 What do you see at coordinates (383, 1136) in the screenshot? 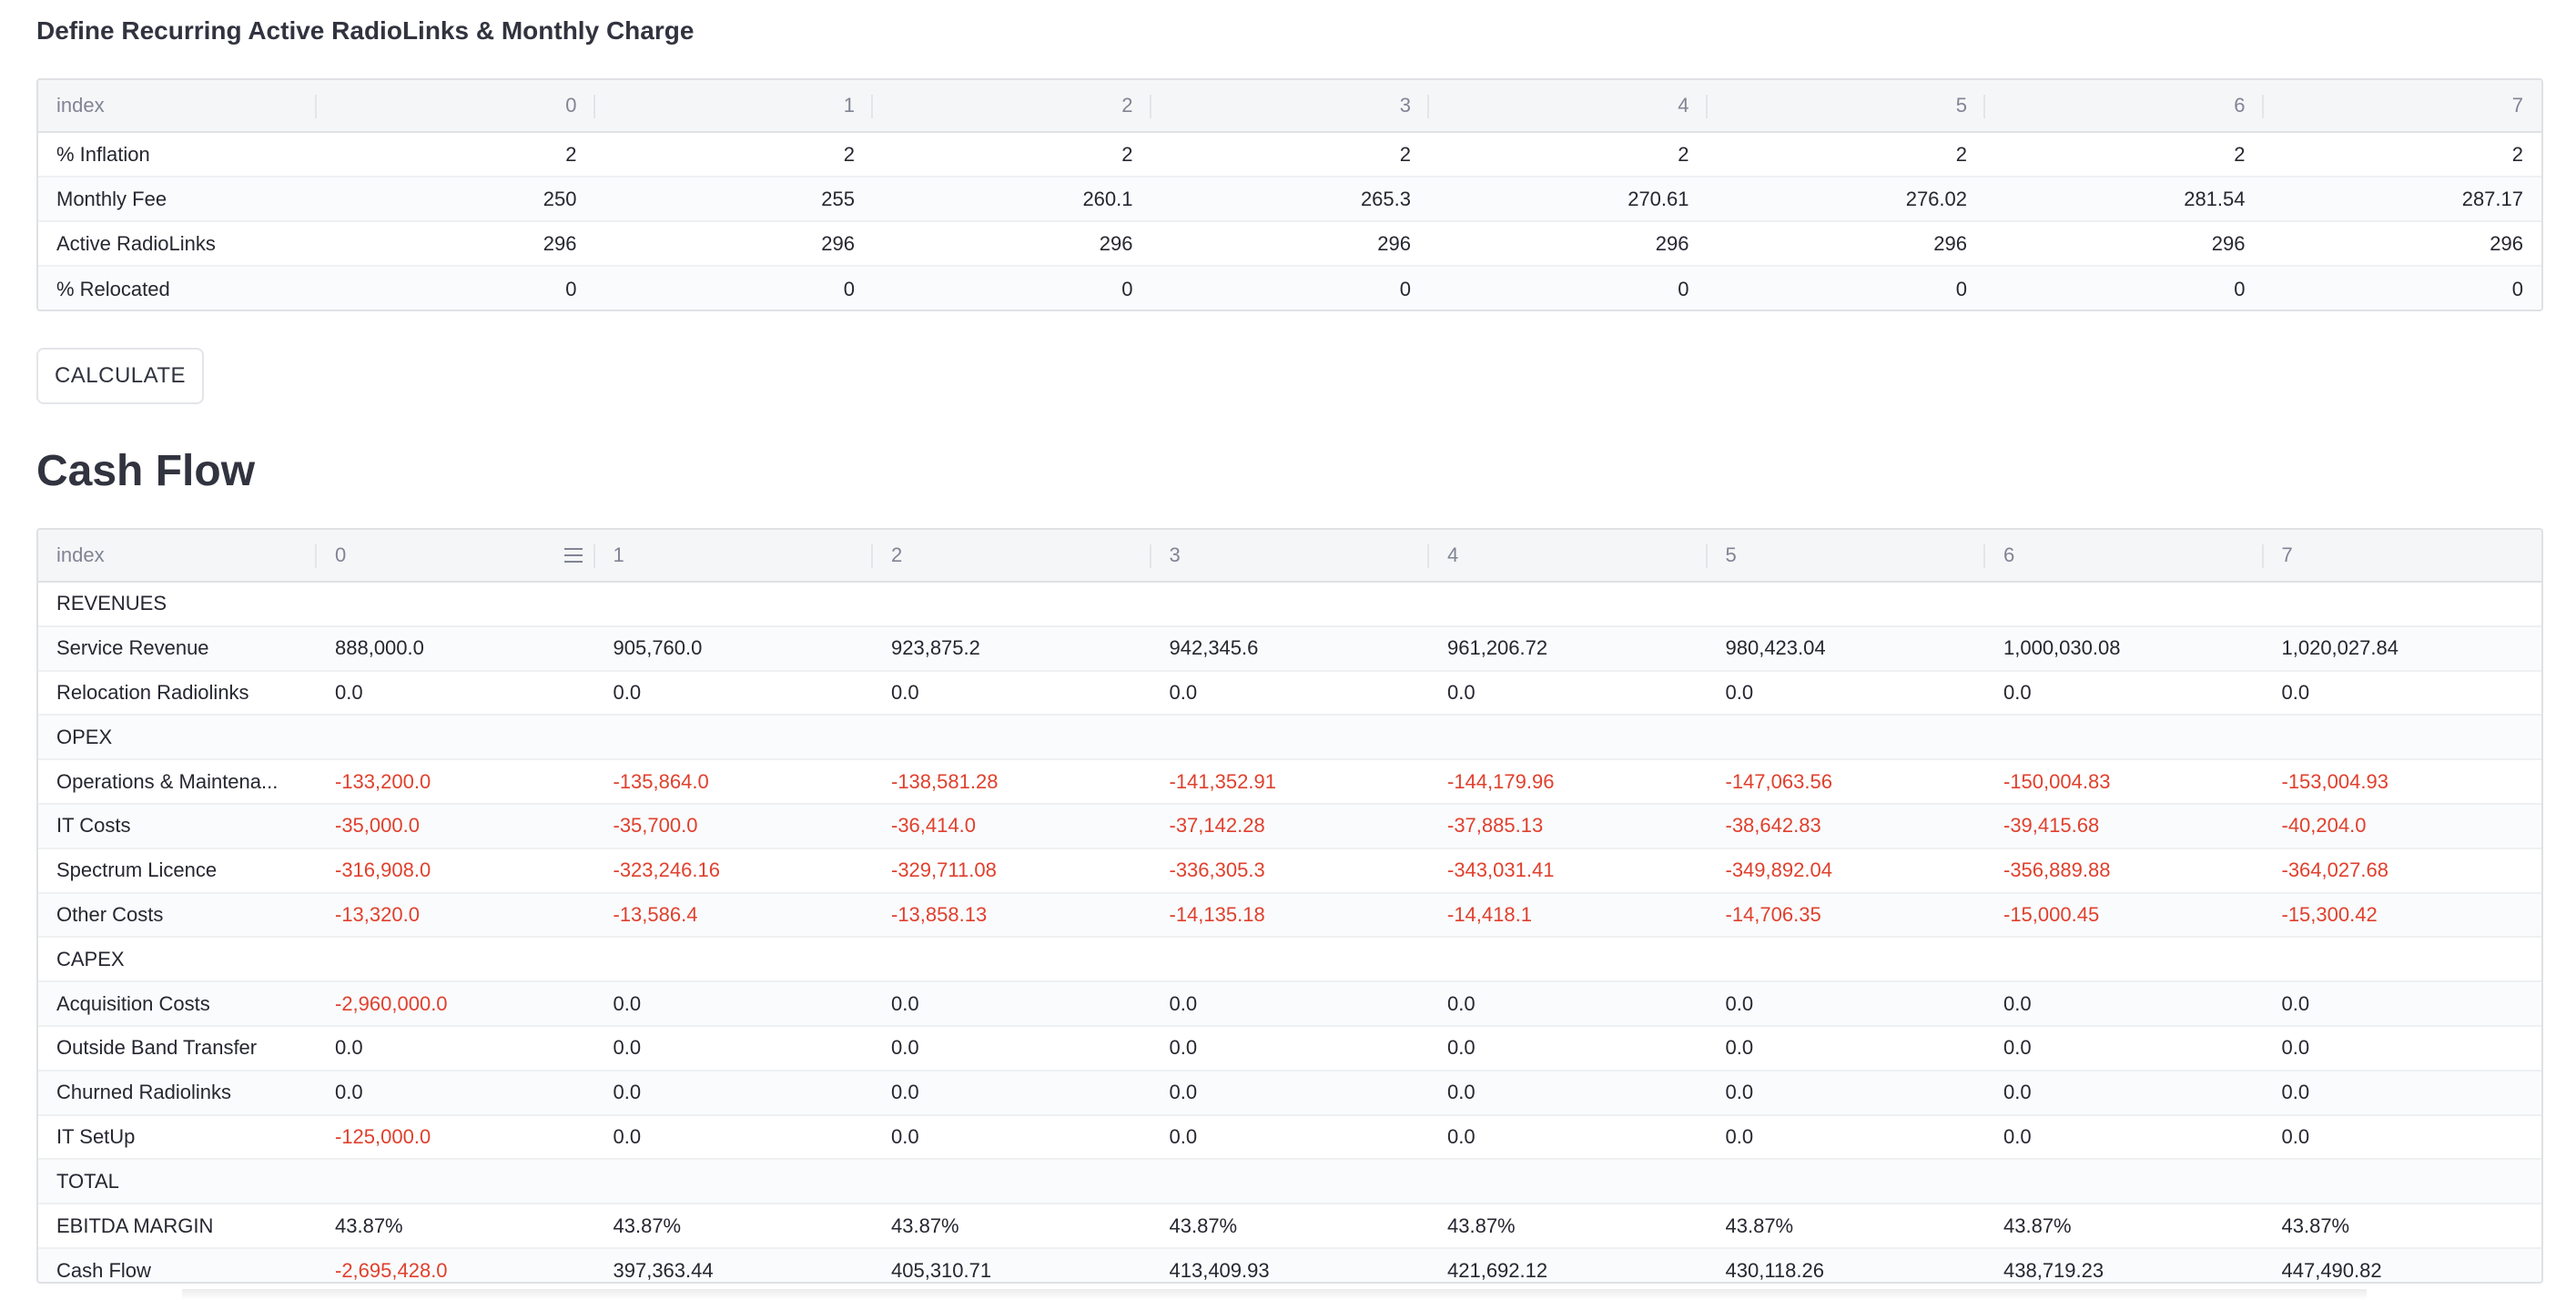
I see `table-cell: -125,000.0` at bounding box center [383, 1136].